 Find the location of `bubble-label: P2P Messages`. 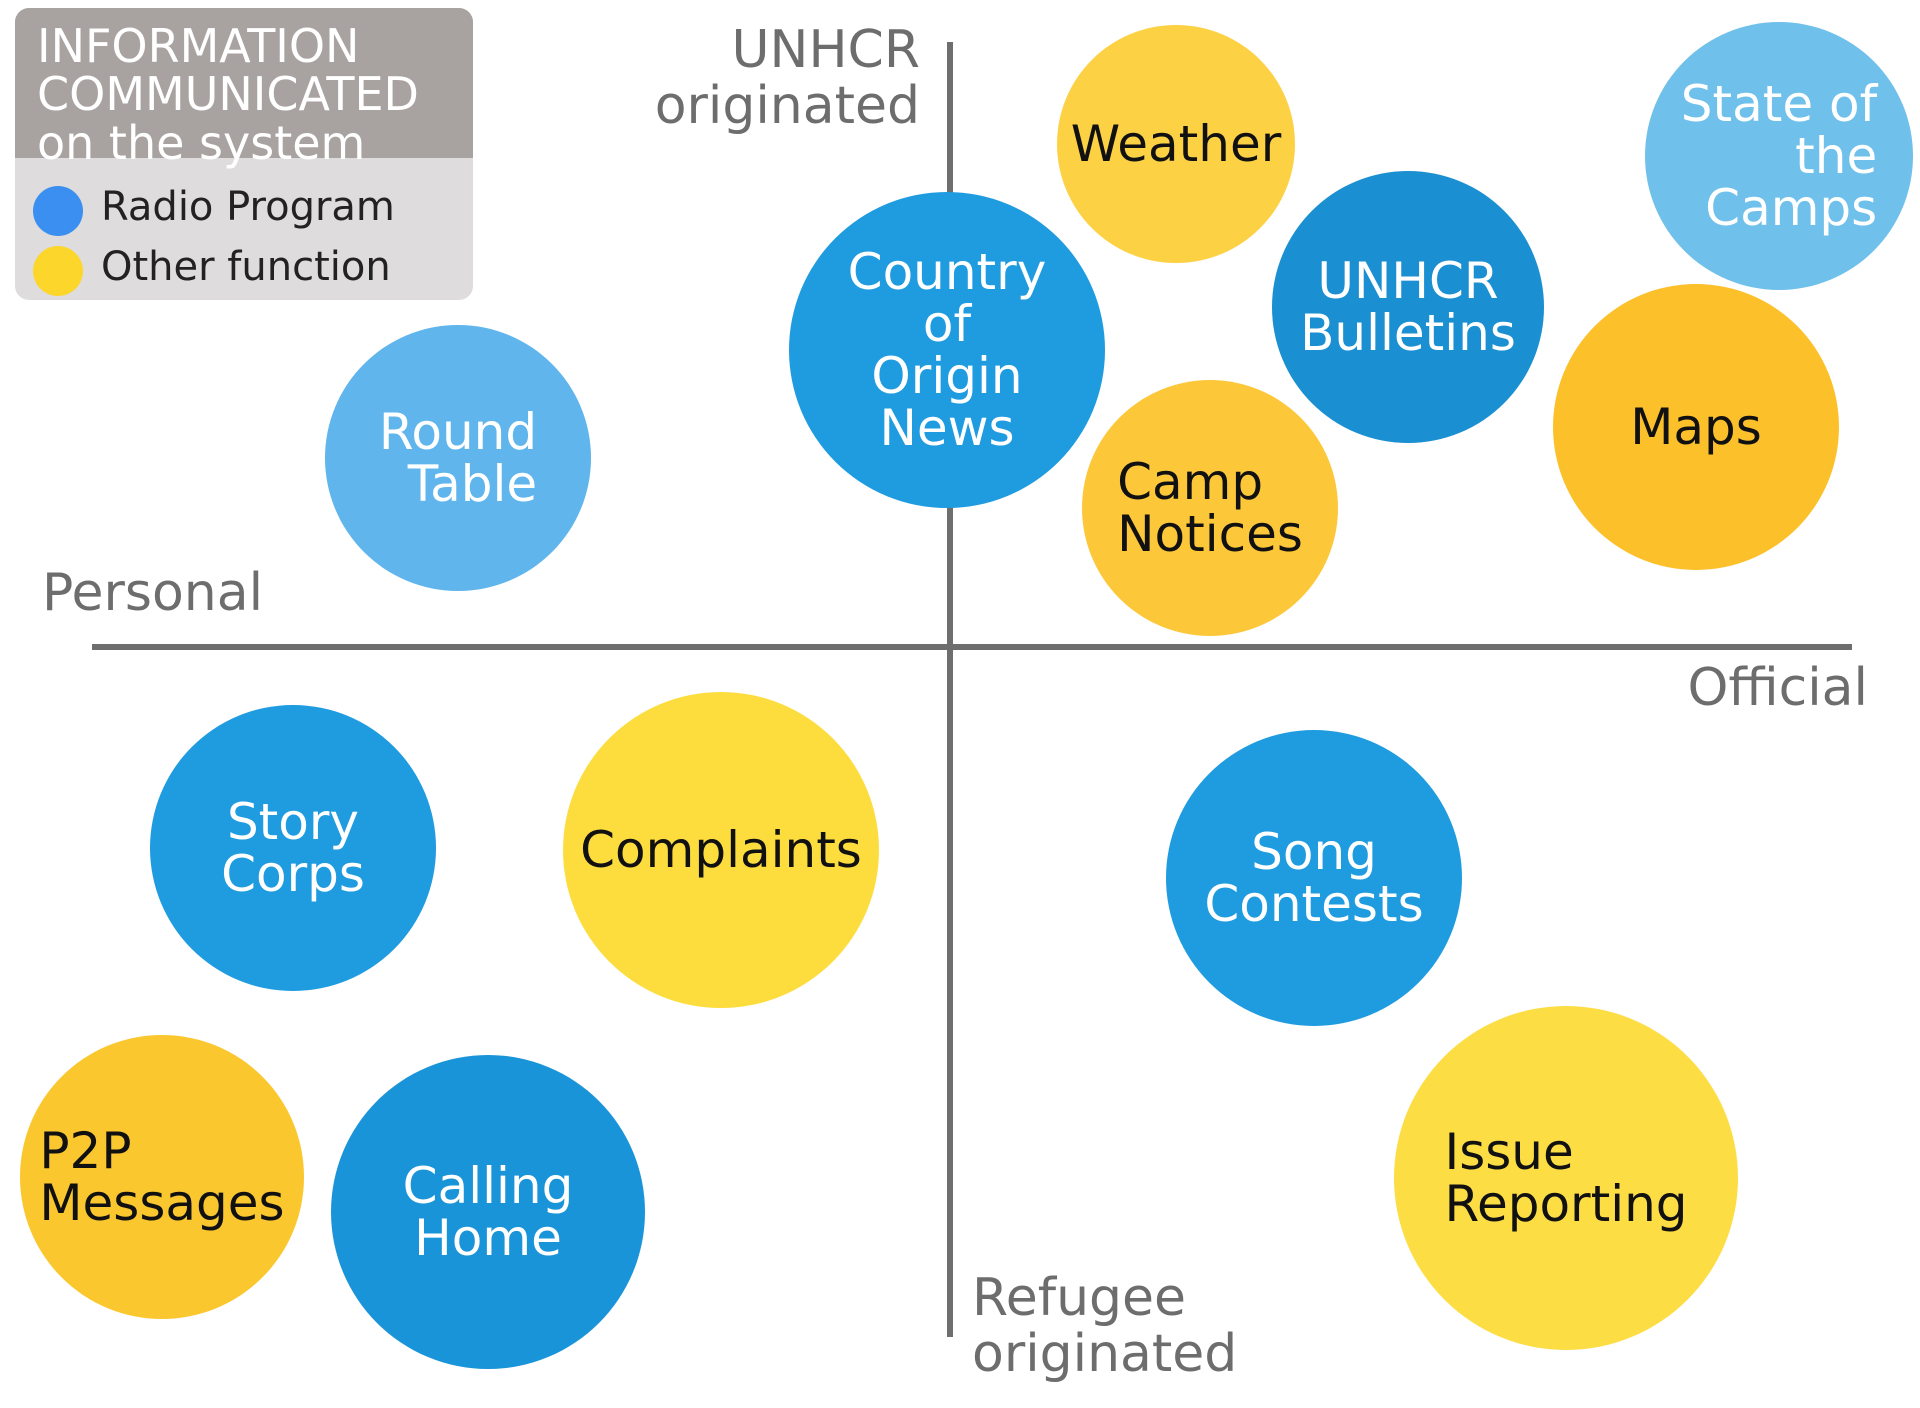

bubble-label: P2P Messages is located at coordinates (162, 1177).